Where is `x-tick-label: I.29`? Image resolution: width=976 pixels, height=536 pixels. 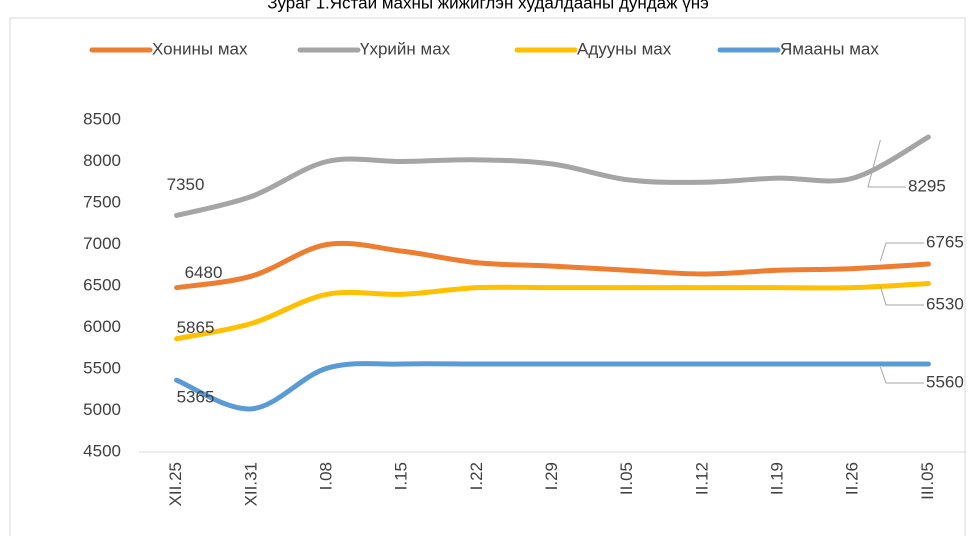 x-tick-label: I.29 is located at coordinates (551, 476).